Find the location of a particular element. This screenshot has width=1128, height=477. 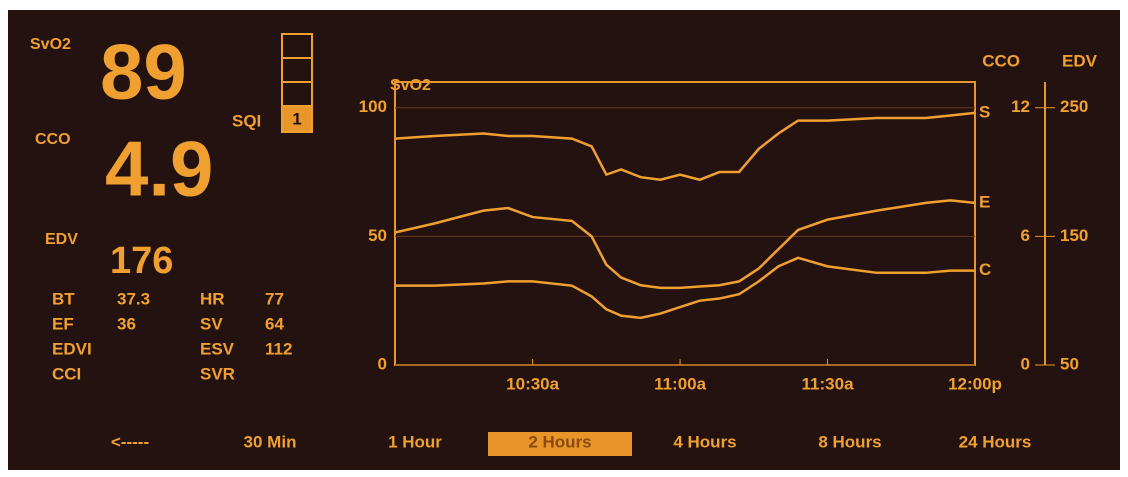

x-tick-label: 10:30a is located at coordinates (532, 383).